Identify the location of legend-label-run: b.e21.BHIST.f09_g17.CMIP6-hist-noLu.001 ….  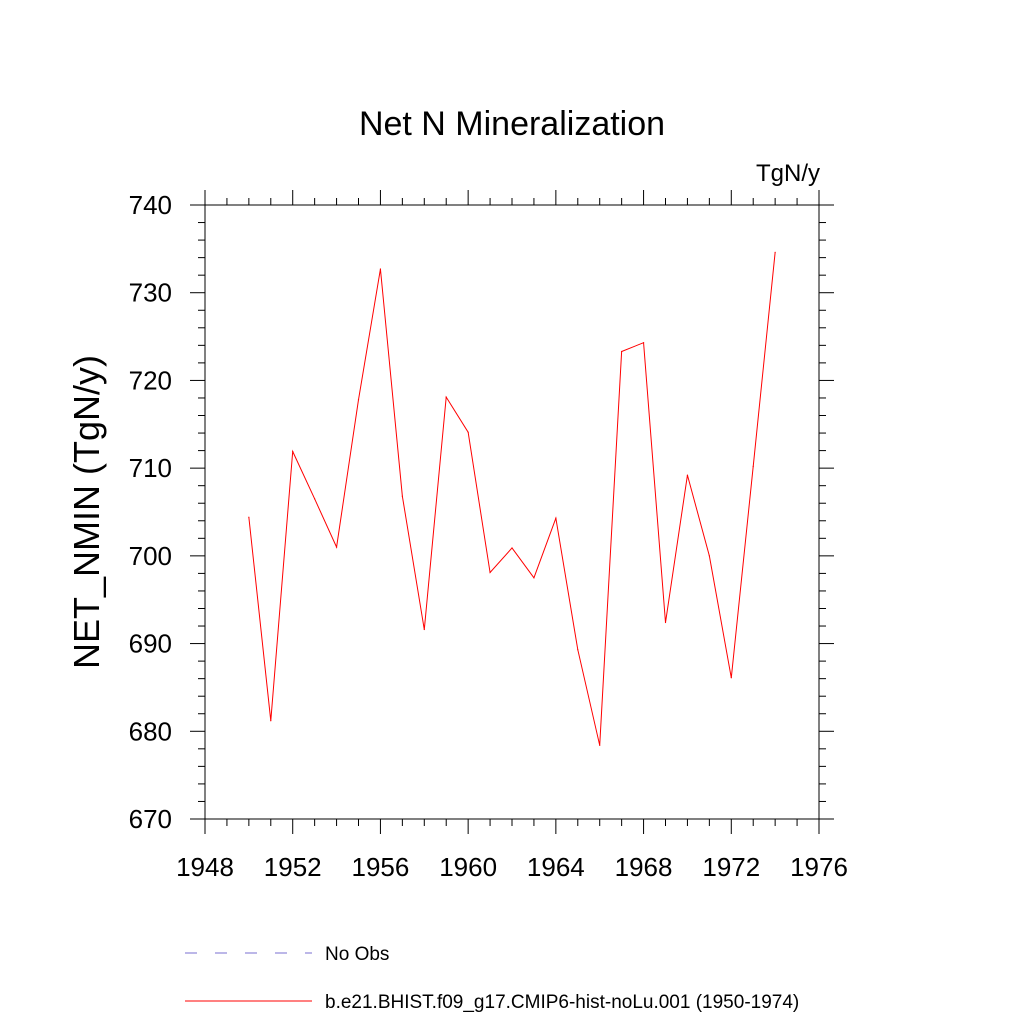
(562, 1002).